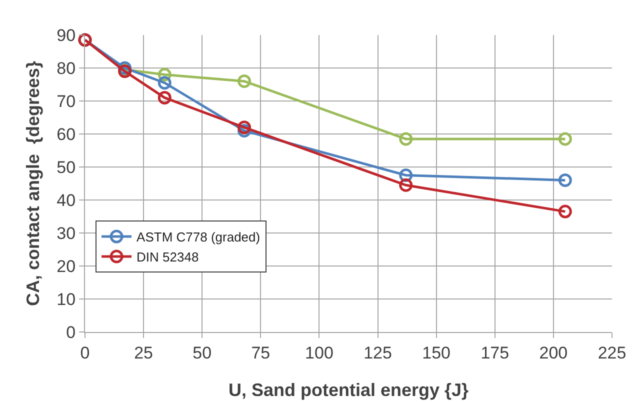 The image size is (638, 402). I want to click on y-tick-label: 40, so click(66, 200).